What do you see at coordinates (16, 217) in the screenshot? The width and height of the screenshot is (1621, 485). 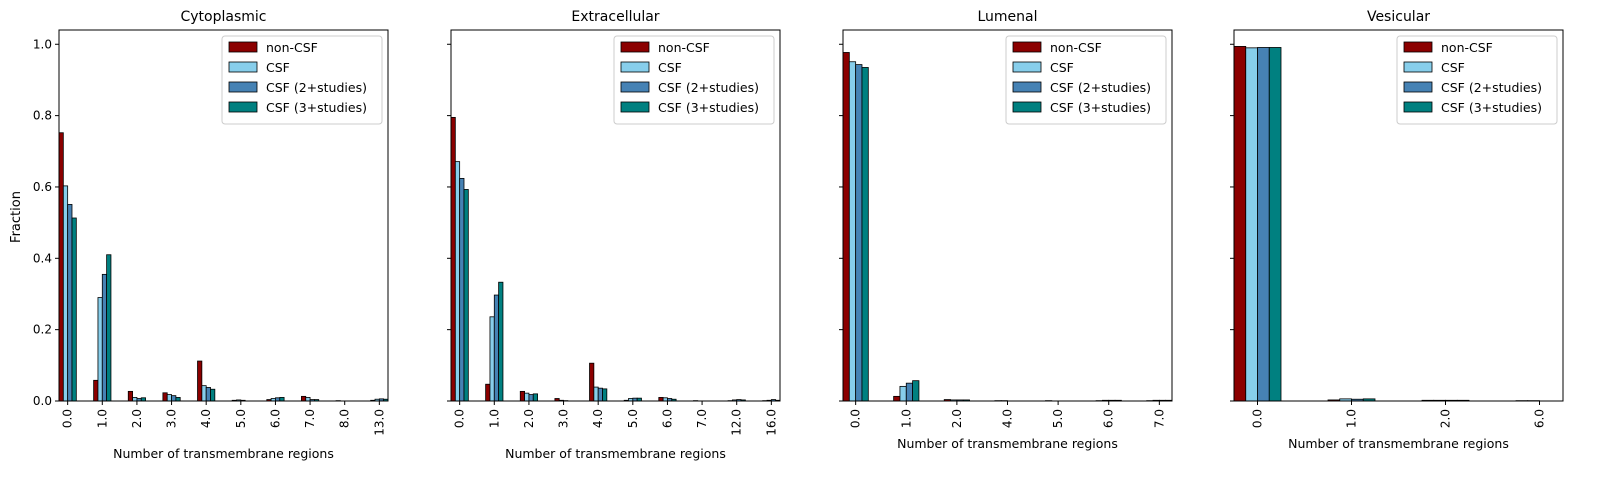 I see `y-axis-label: Fraction` at bounding box center [16, 217].